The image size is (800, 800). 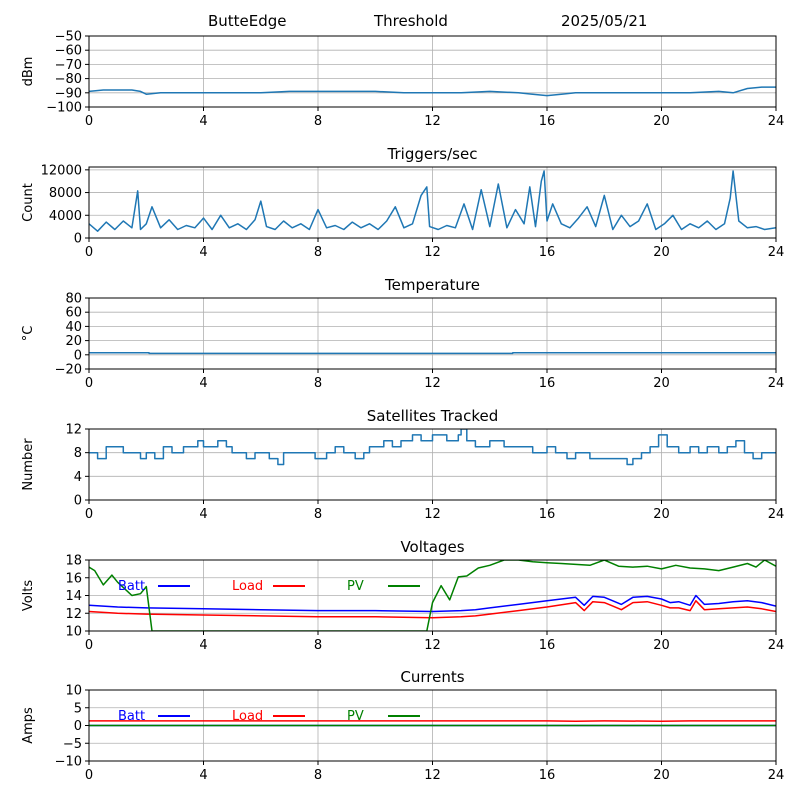 I want to click on chart-title: Currents, so click(x=432, y=677).